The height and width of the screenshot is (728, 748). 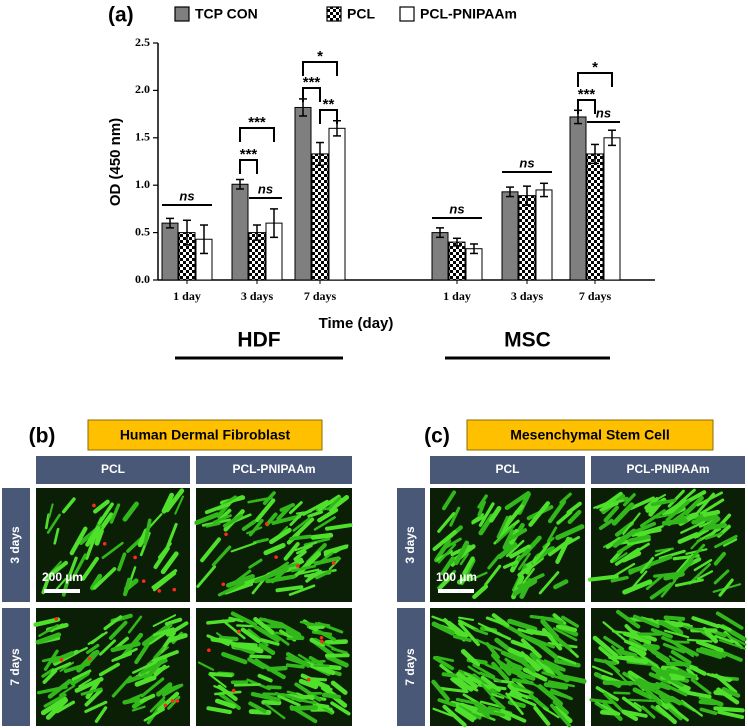 I want to click on scale-bar-label: 100 µm, so click(x=456, y=577).